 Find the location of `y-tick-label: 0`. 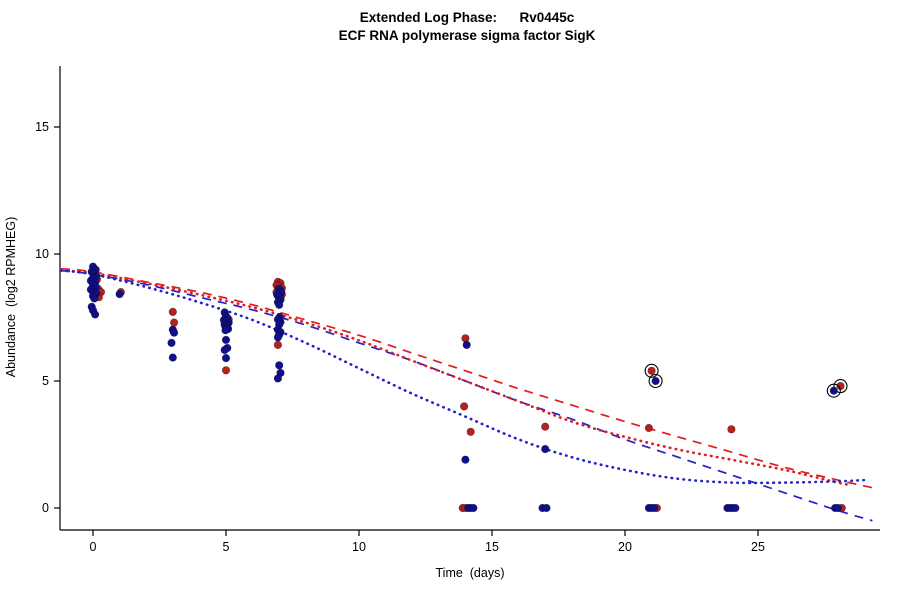

y-tick-label: 0 is located at coordinates (45, 508).